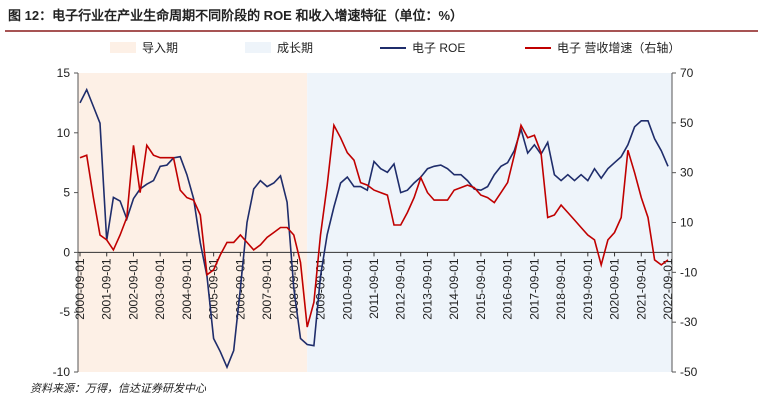 Image resolution: width=764 pixels, height=403 pixels. Describe the element at coordinates (668, 289) in the screenshot. I see `x-tick-label: 2022-09-01` at that location.